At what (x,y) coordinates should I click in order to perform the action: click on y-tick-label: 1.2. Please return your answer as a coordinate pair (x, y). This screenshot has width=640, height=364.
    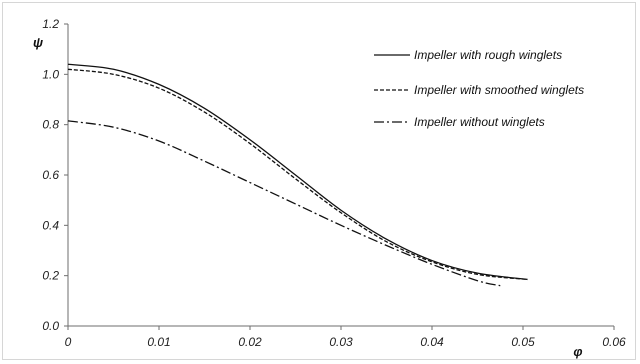
    Looking at the image, I should click on (50, 24).